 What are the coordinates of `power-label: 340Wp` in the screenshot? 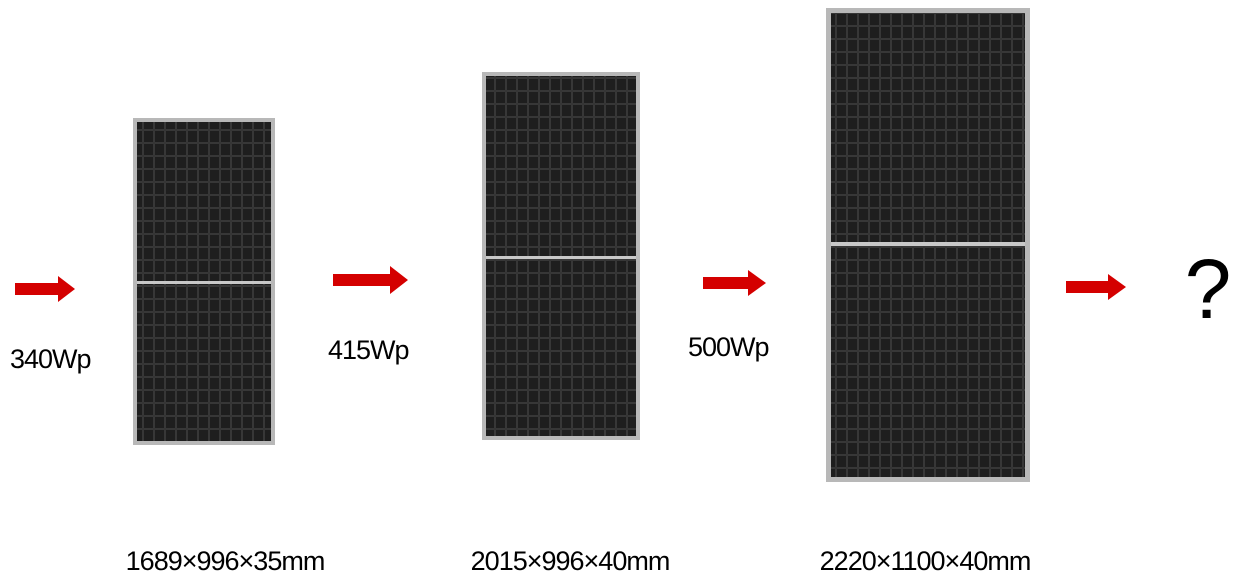 It's located at (50, 359).